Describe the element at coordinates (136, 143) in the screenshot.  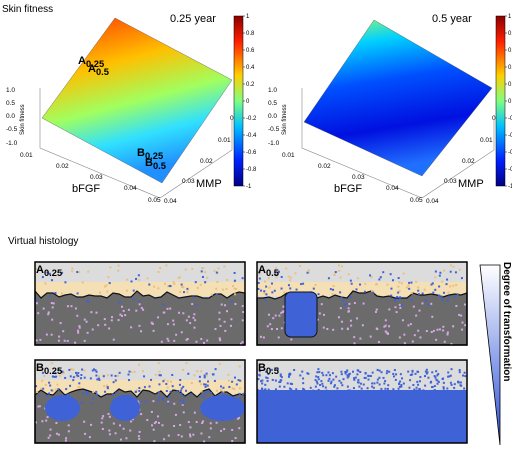
I see `axis-frame` at that location.